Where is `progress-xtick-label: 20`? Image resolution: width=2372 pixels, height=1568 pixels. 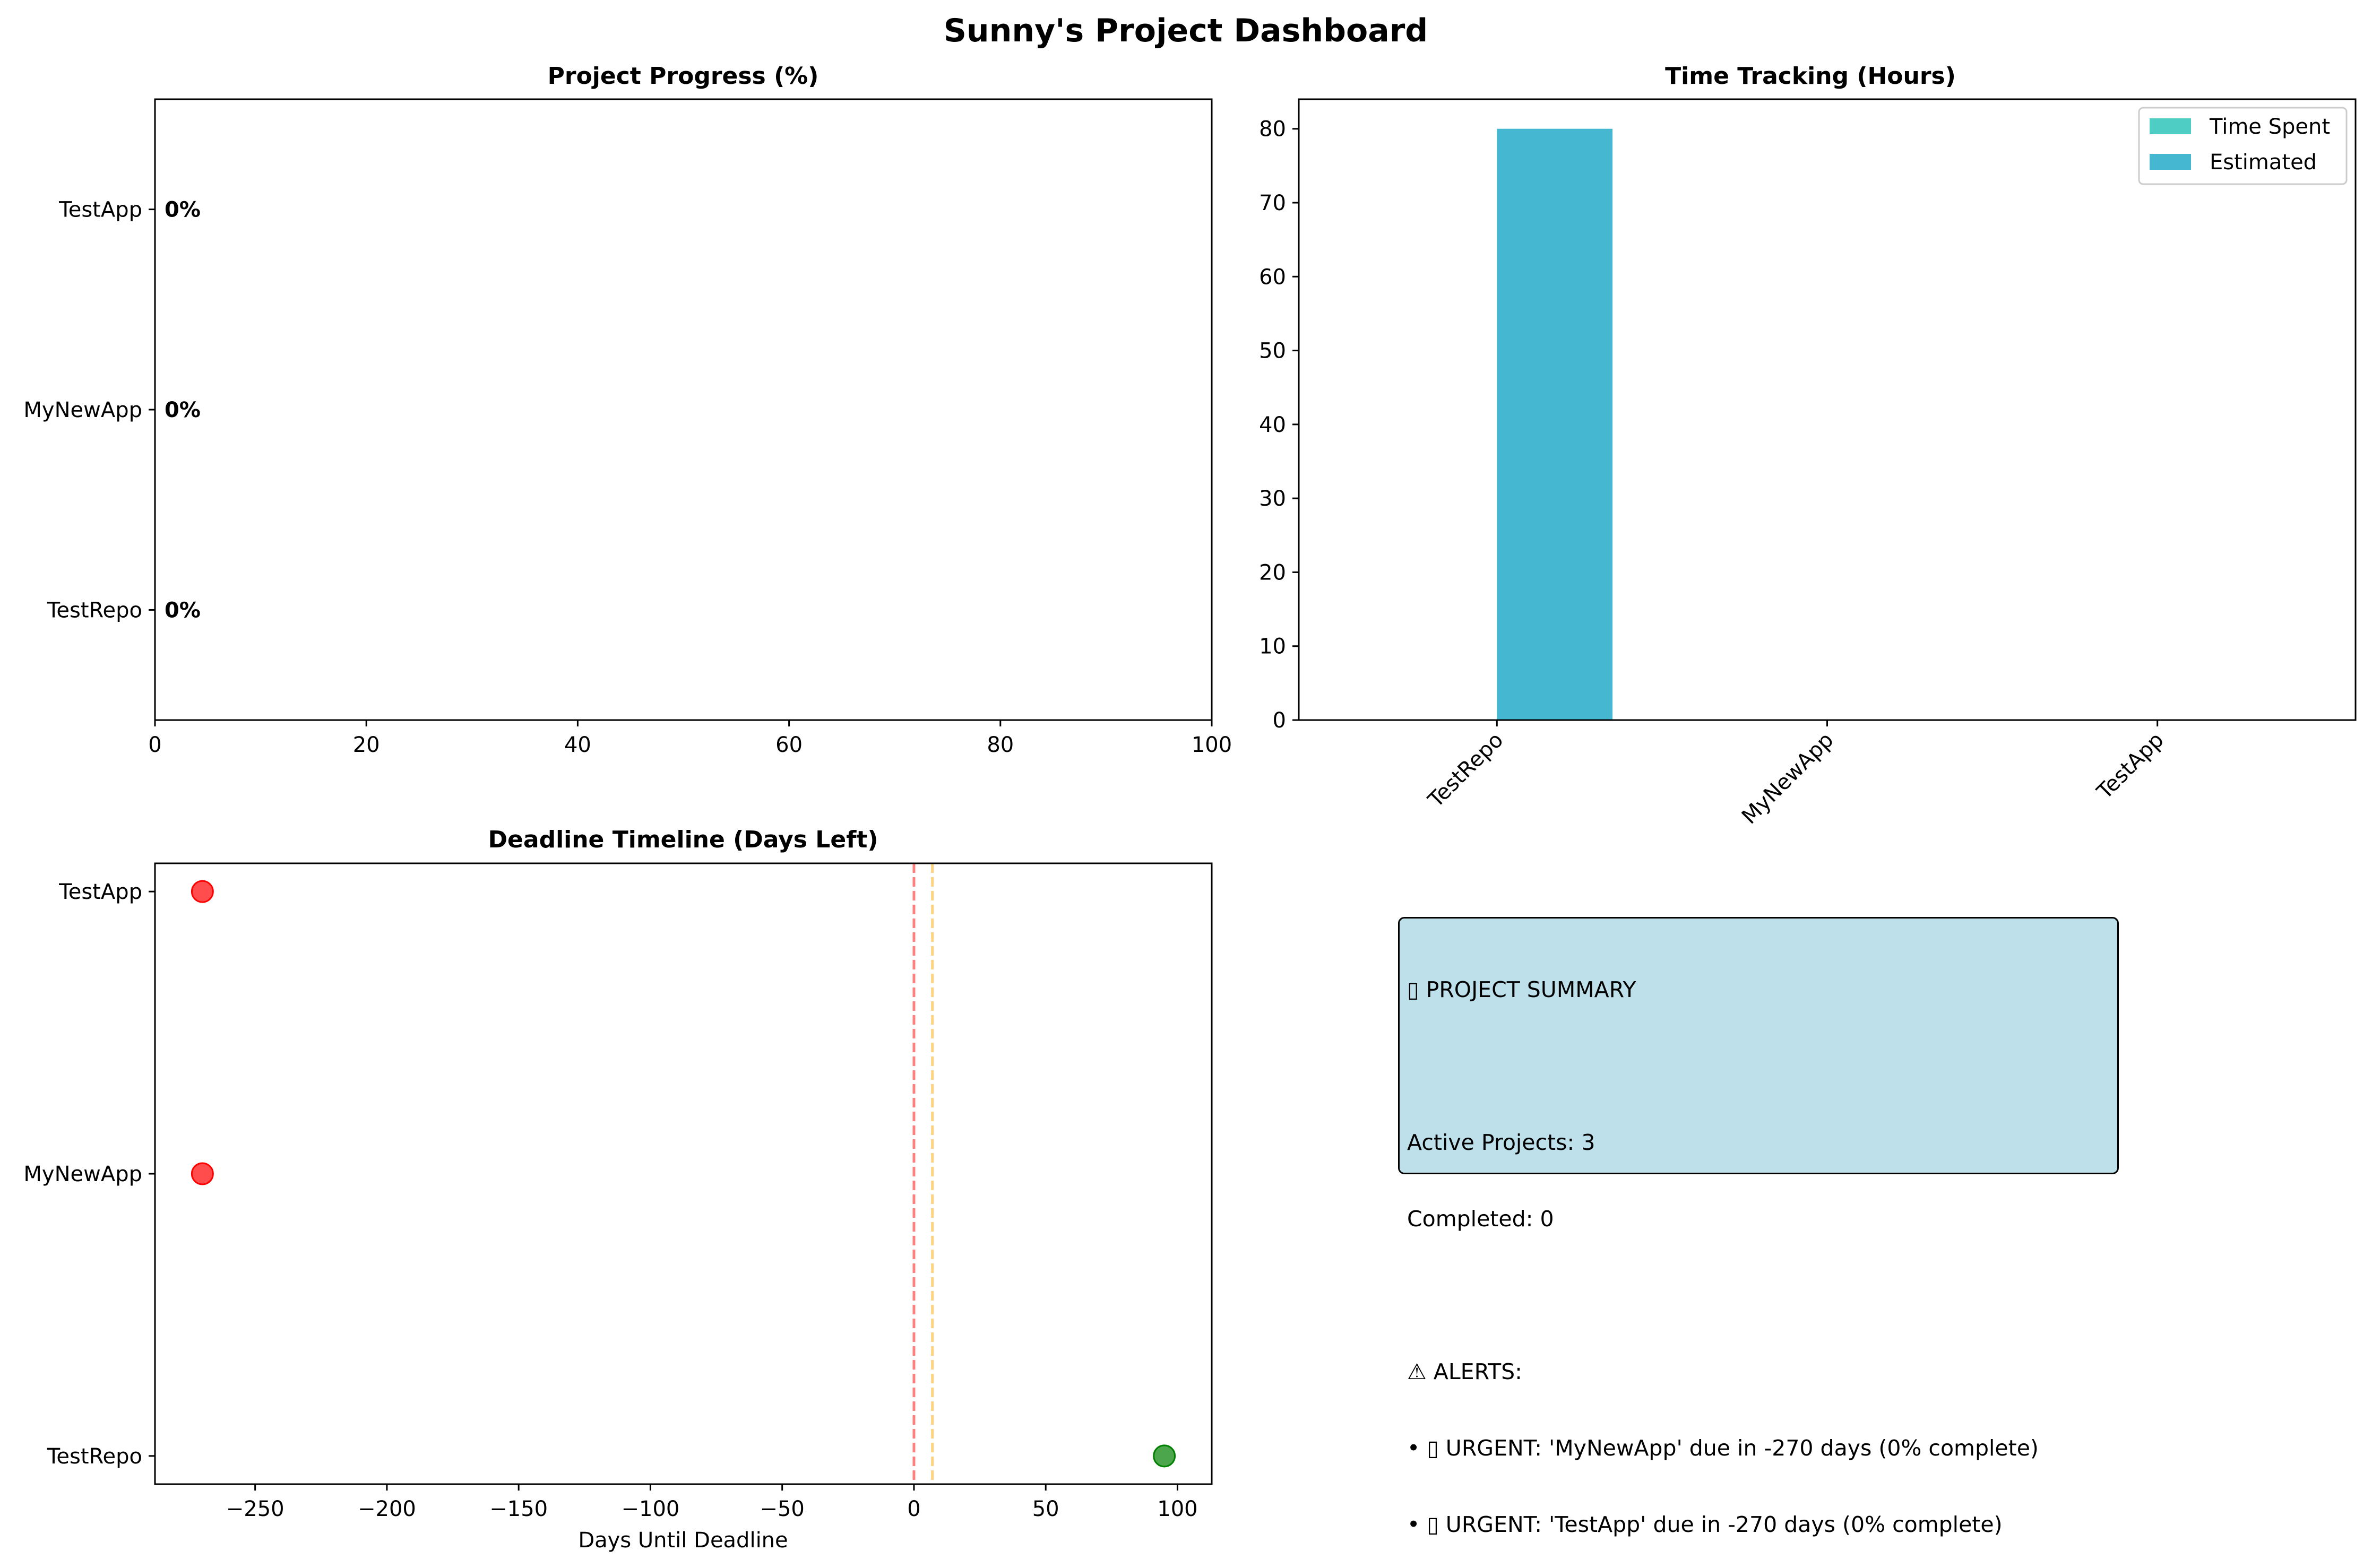
progress-xtick-label: 20 is located at coordinates (366, 745).